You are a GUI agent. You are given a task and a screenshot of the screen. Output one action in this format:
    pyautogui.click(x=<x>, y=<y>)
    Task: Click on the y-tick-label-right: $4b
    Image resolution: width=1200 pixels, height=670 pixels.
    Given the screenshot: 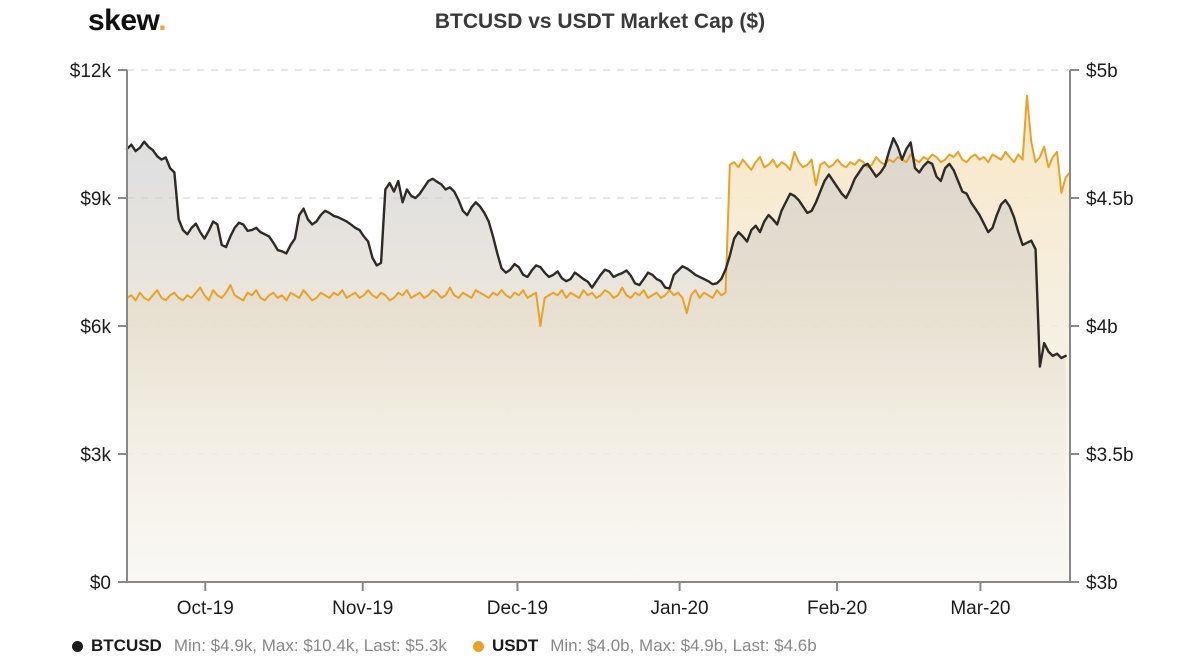 What is the action you would take?
    pyautogui.click(x=1102, y=327)
    